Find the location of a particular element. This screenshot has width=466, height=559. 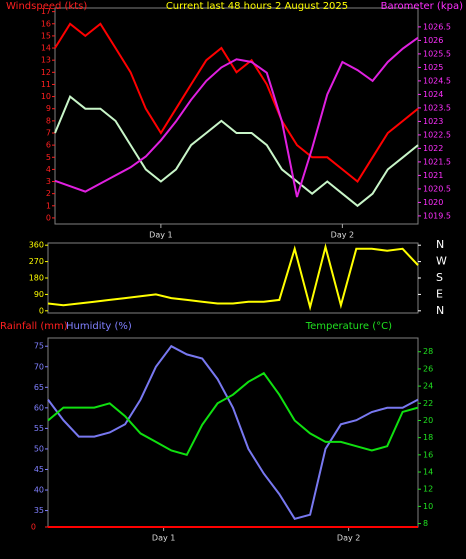

y-tick-label: 8 is located at coordinates (48, 120).